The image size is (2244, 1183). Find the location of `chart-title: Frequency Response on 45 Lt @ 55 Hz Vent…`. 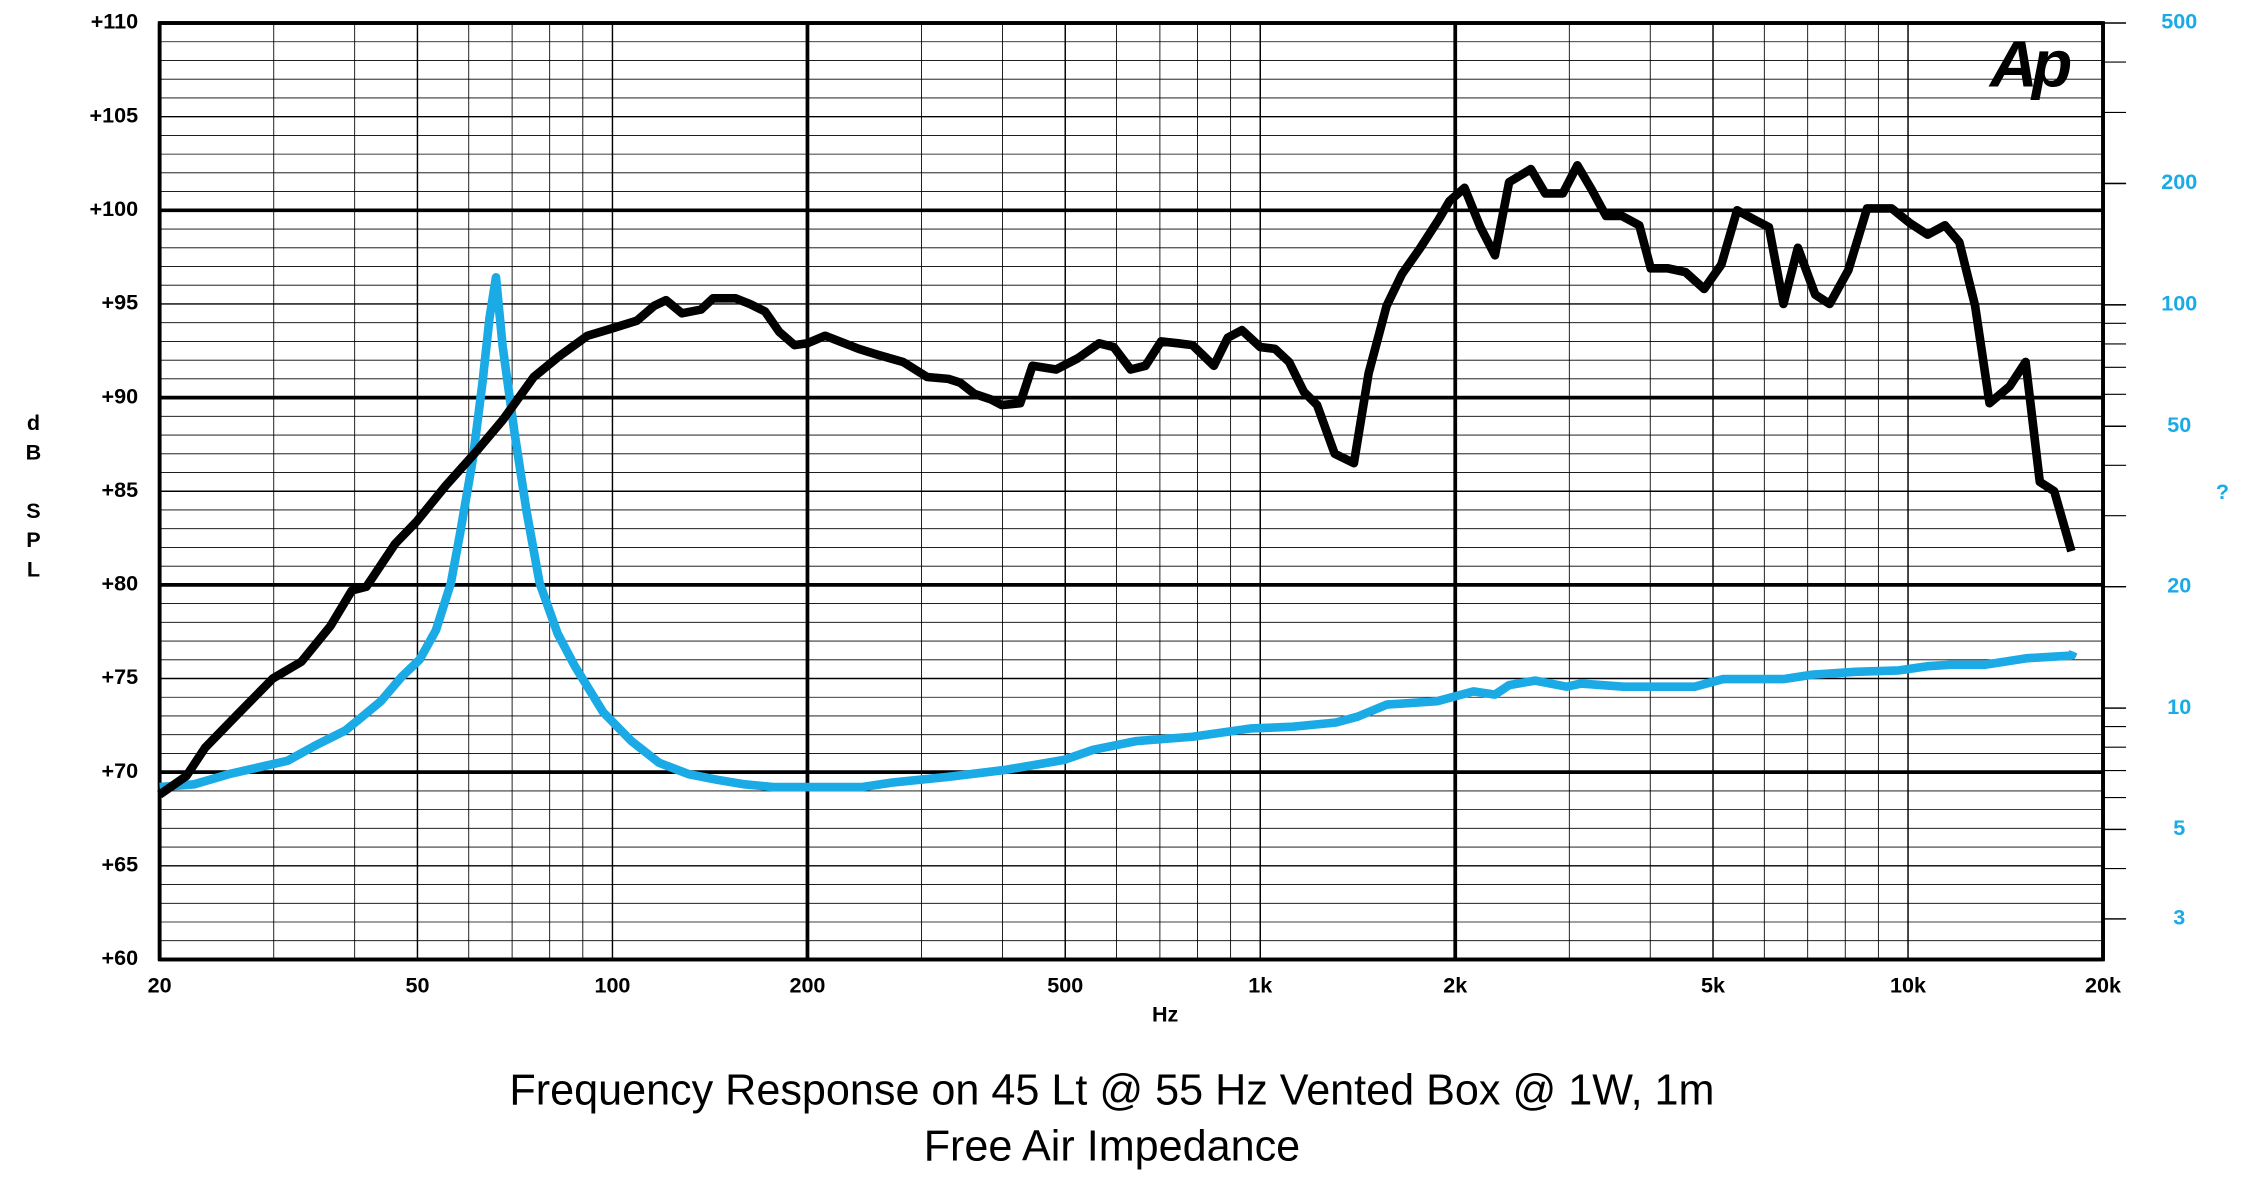

chart-title: Frequency Response on 45 Lt @ 55 Hz Vent… is located at coordinates (1111, 1091).